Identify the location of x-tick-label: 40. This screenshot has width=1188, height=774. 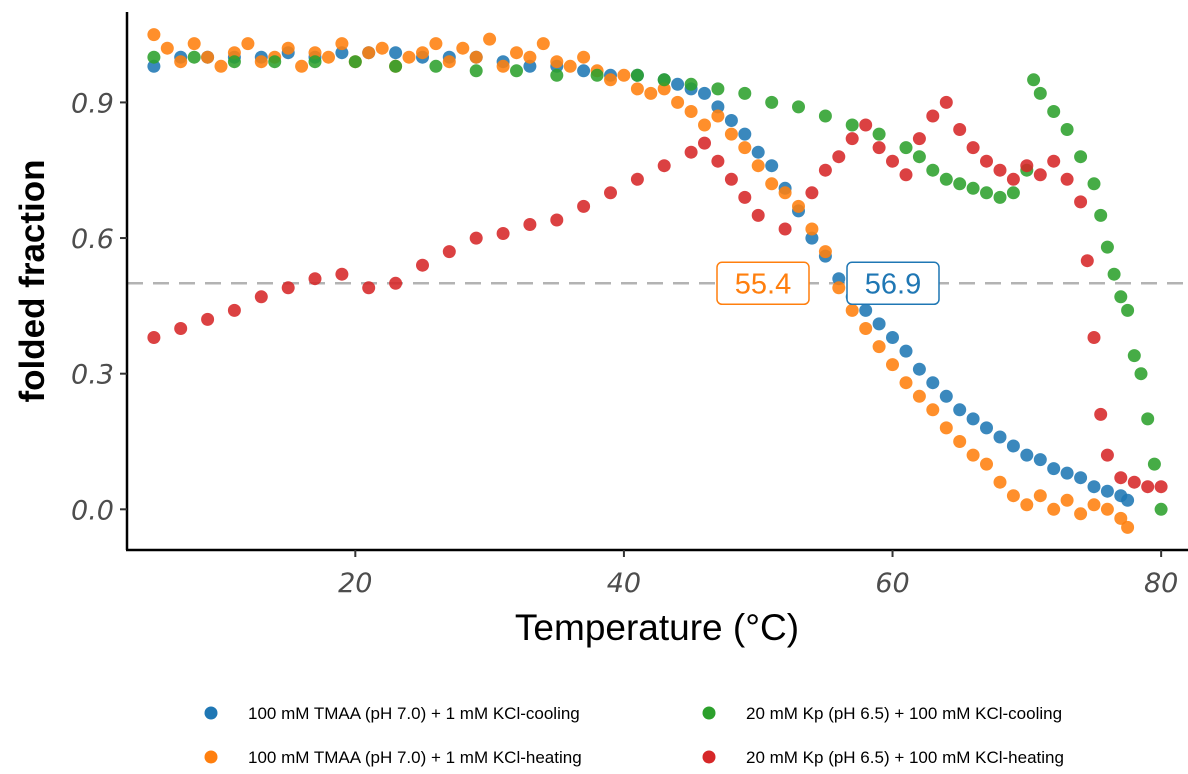
(624, 583).